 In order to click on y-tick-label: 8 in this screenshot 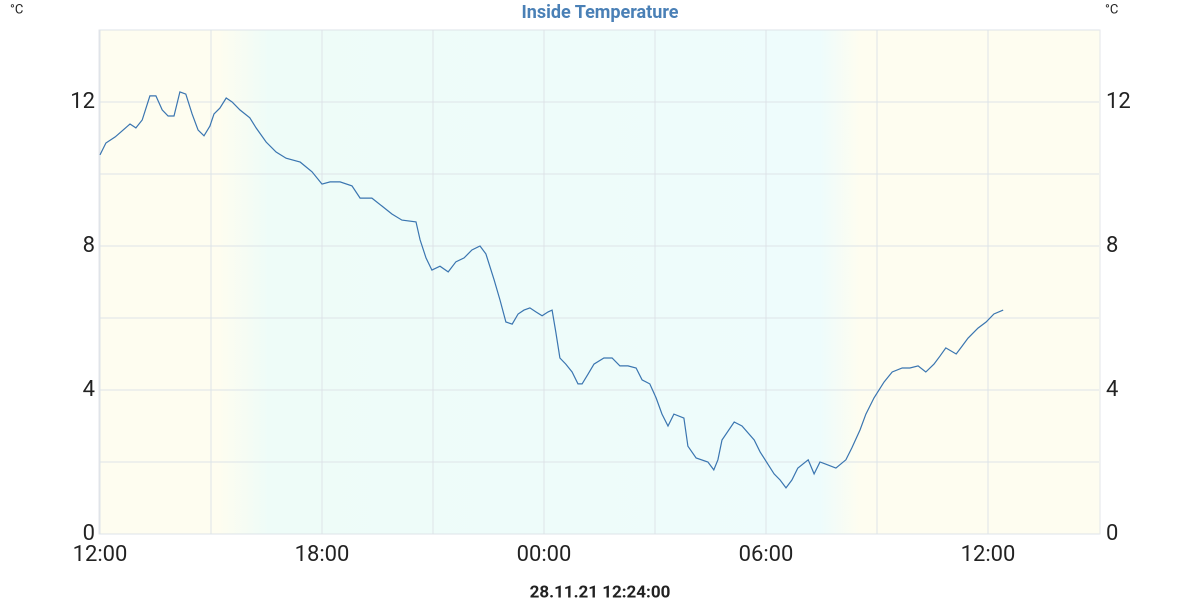, I will do `click(89, 245)`.